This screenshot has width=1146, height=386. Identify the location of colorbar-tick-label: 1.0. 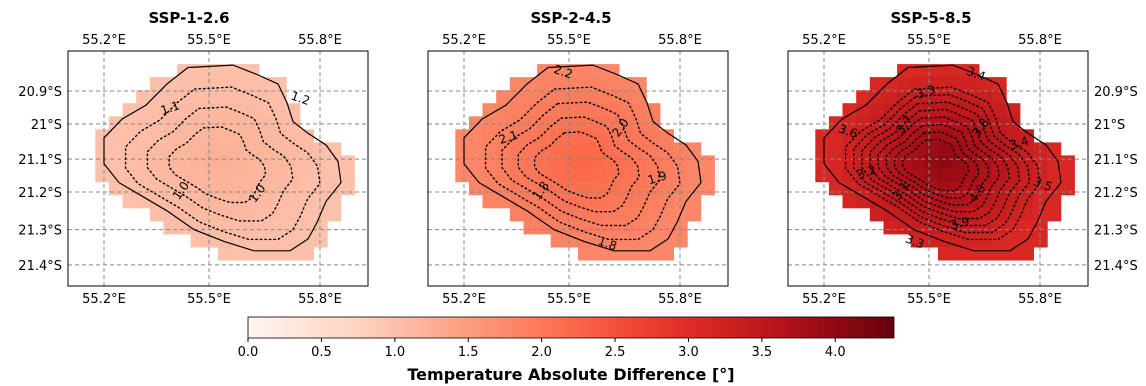
(394, 352).